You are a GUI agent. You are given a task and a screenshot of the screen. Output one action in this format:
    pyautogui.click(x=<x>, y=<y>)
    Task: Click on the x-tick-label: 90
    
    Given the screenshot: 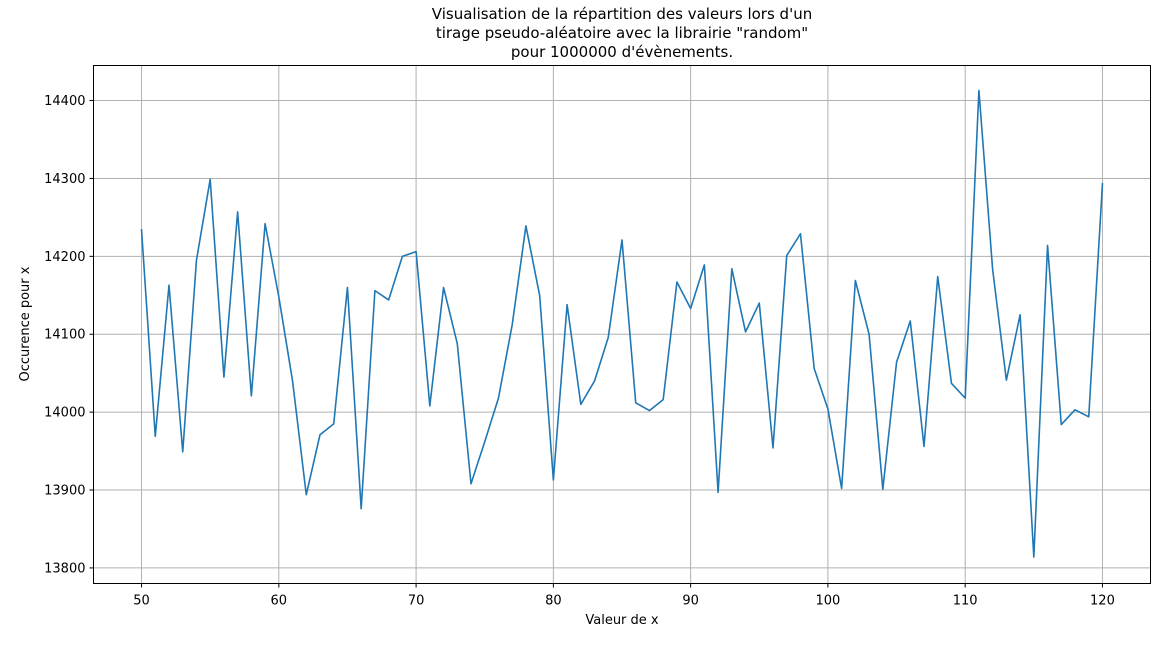 What is the action you would take?
    pyautogui.click(x=690, y=601)
    